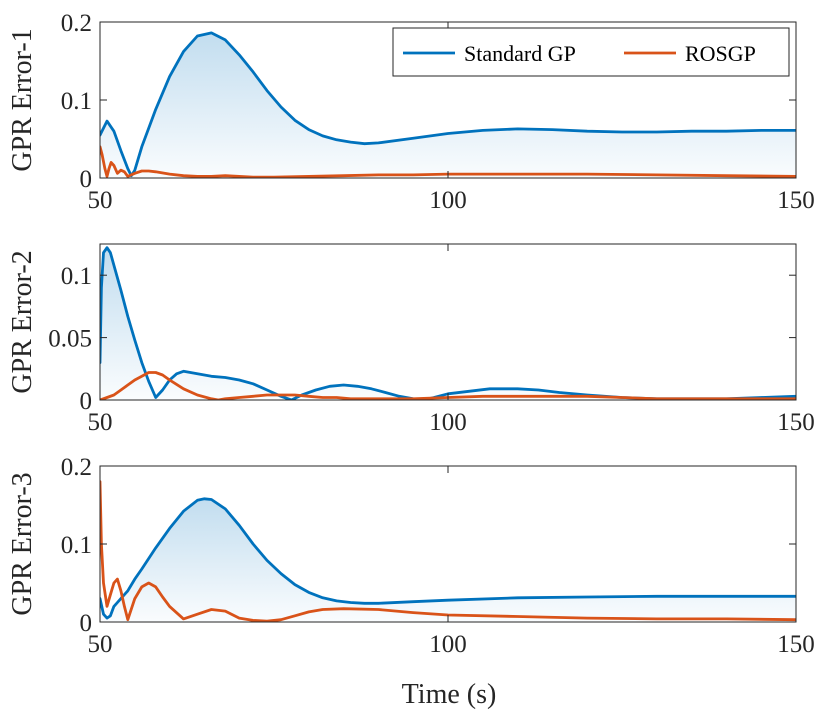 Image resolution: width=831 pixels, height=716 pixels. I want to click on standard-gp-area, so click(448, 560).